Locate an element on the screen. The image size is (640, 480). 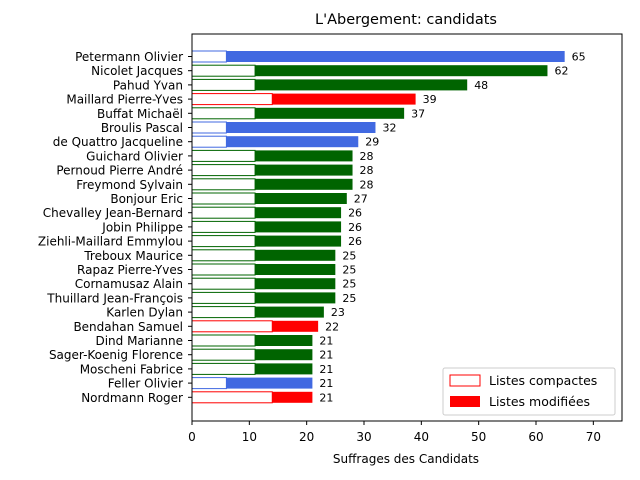
y-tick-label: Moscheni Fabrice is located at coordinates (131, 369).